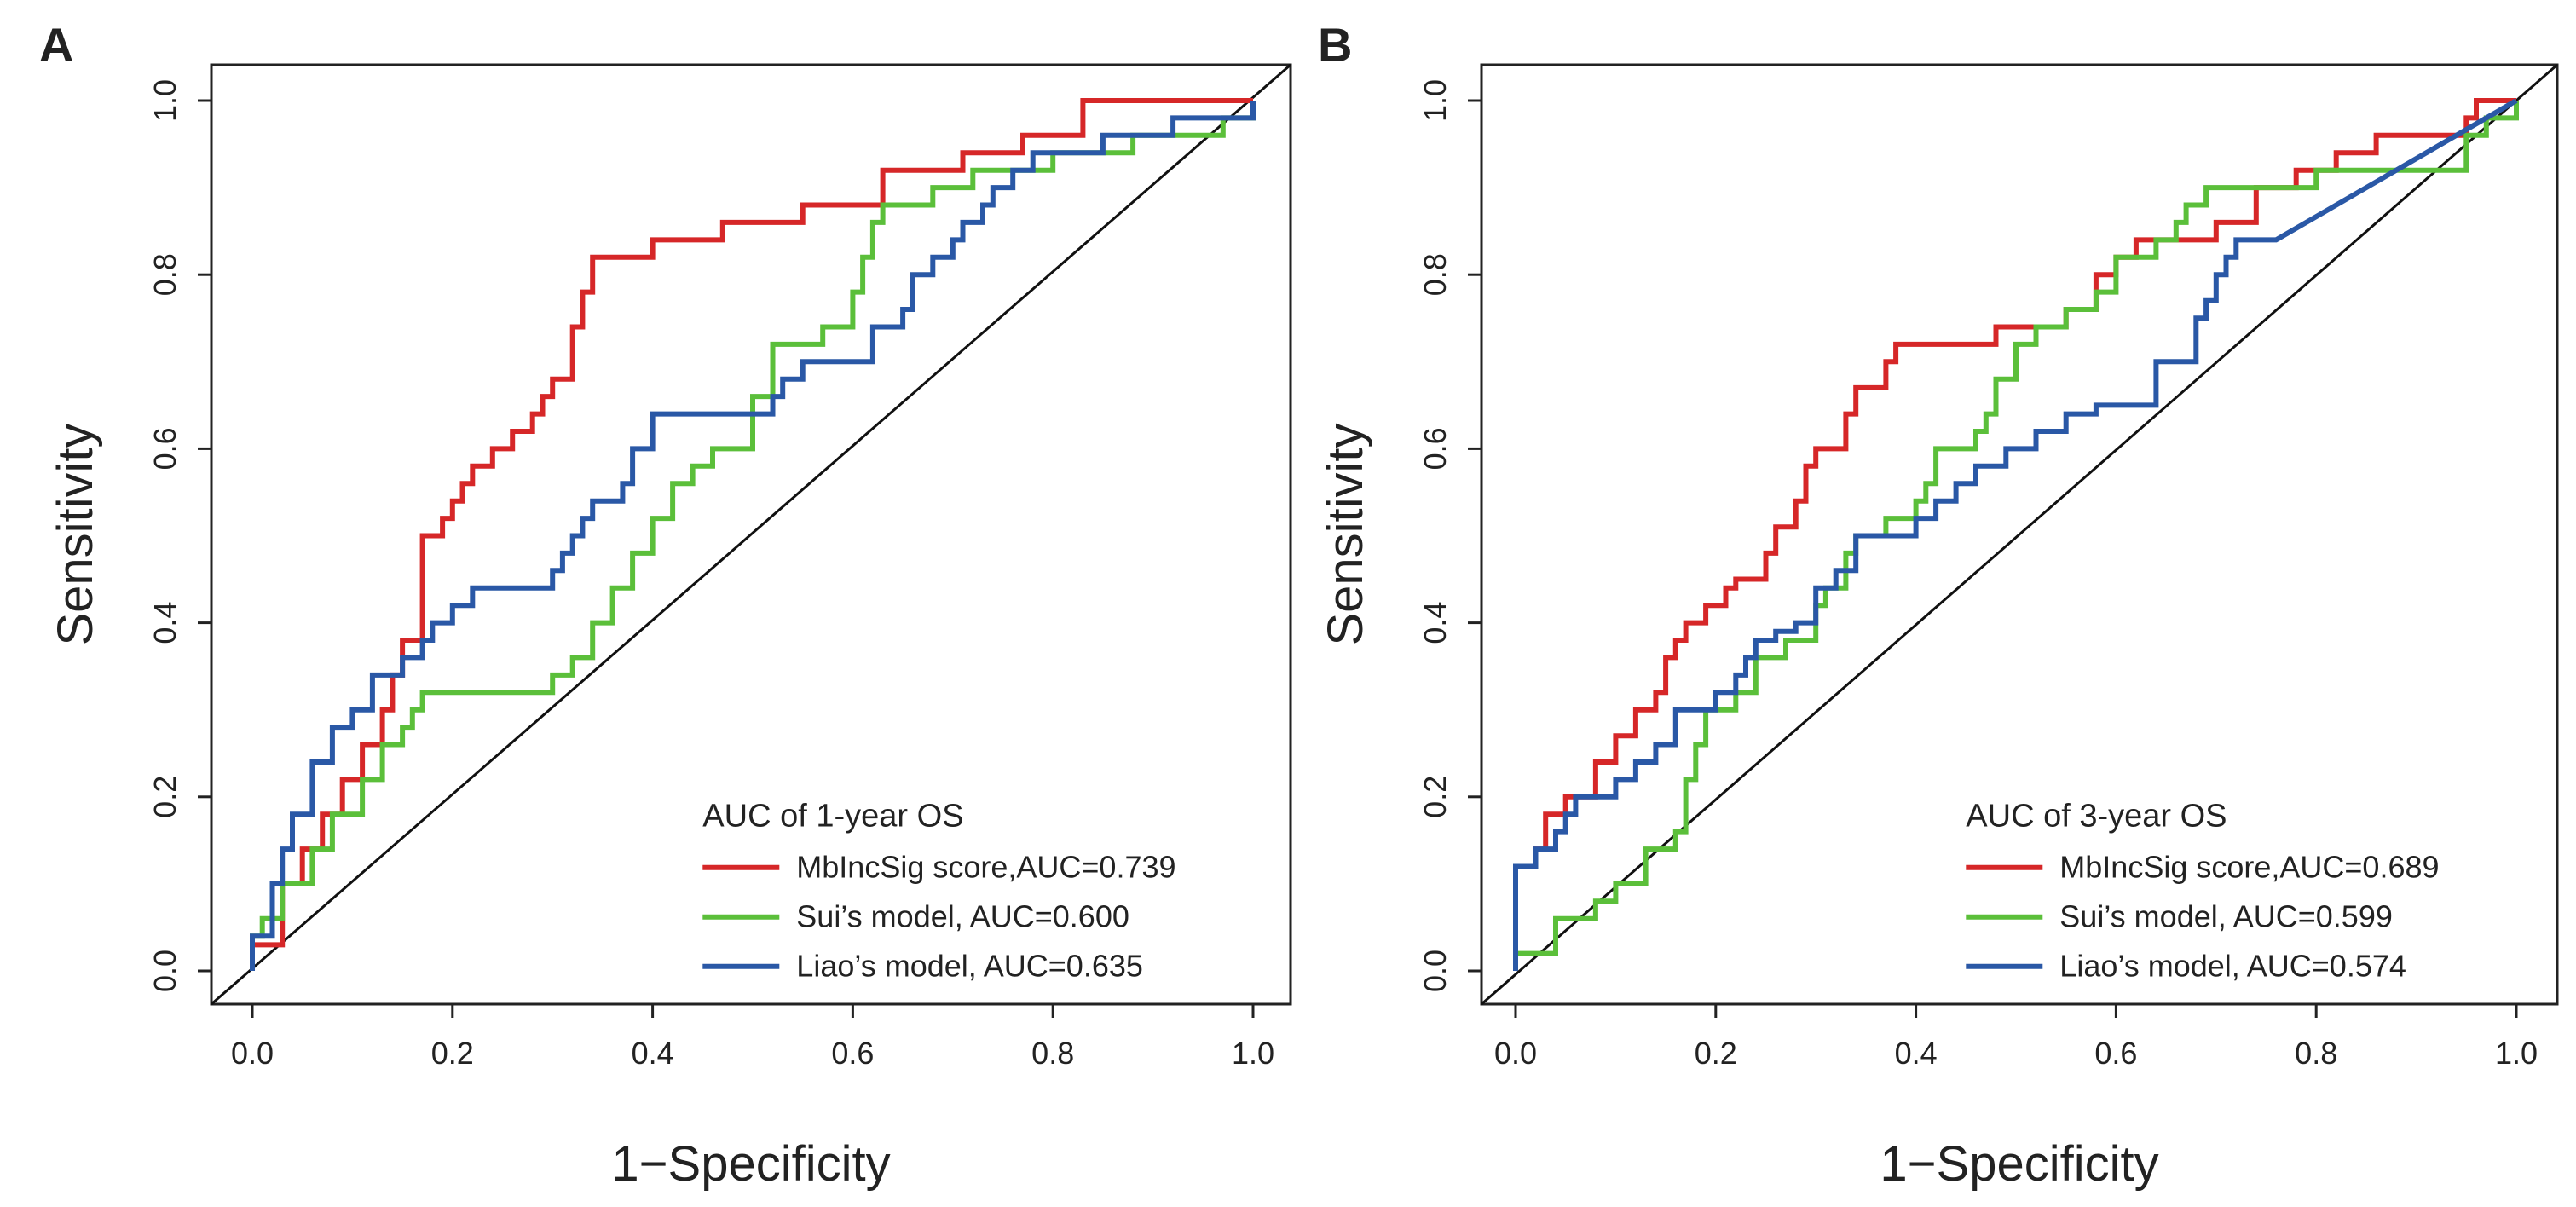 This screenshot has width=2576, height=1207. Describe the element at coordinates (832, 817) in the screenshot. I see `legend-title: AUC of 1-year OS` at that location.